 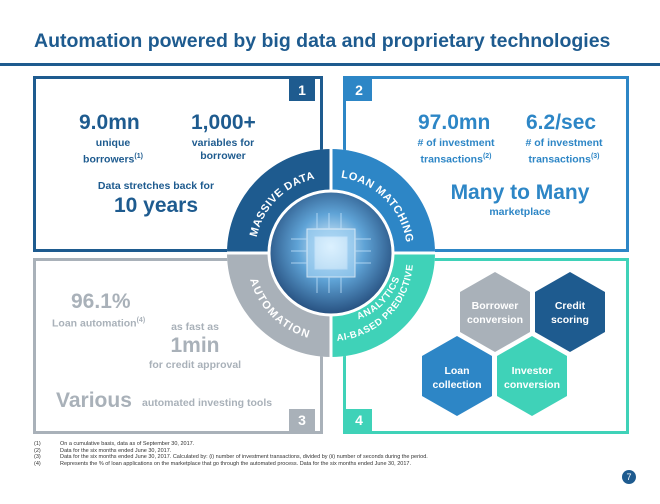 What do you see at coordinates (330, 64) in the screenshot?
I see `title-rule` at bounding box center [330, 64].